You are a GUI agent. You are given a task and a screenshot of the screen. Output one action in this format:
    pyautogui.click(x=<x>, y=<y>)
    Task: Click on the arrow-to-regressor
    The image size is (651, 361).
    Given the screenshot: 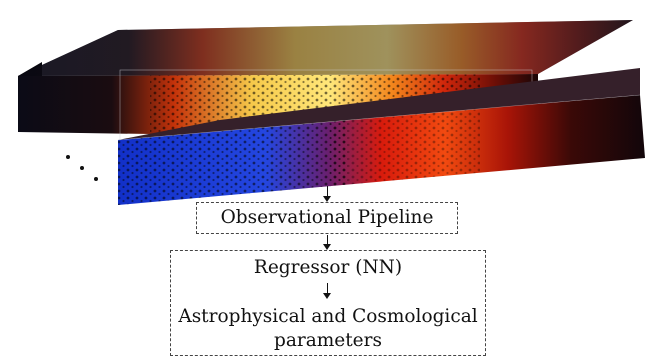 What is the action you would take?
    pyautogui.click(x=327, y=242)
    